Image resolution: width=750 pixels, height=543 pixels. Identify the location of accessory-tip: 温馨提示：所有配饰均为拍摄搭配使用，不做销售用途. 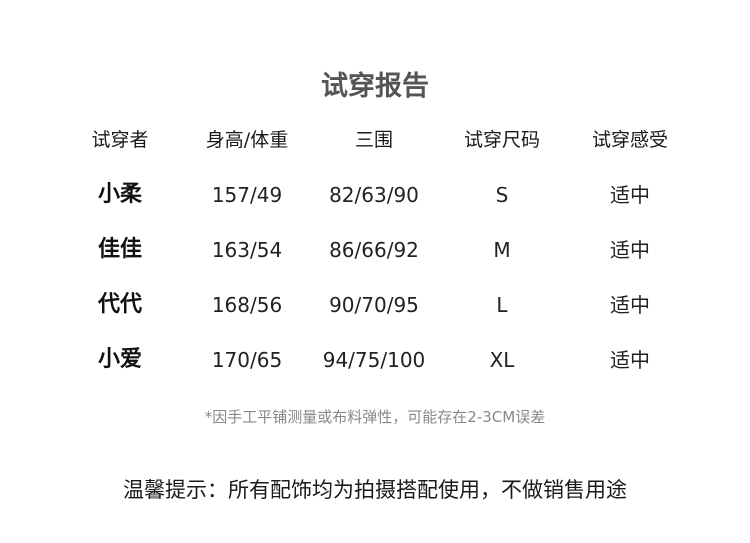
(375, 490).